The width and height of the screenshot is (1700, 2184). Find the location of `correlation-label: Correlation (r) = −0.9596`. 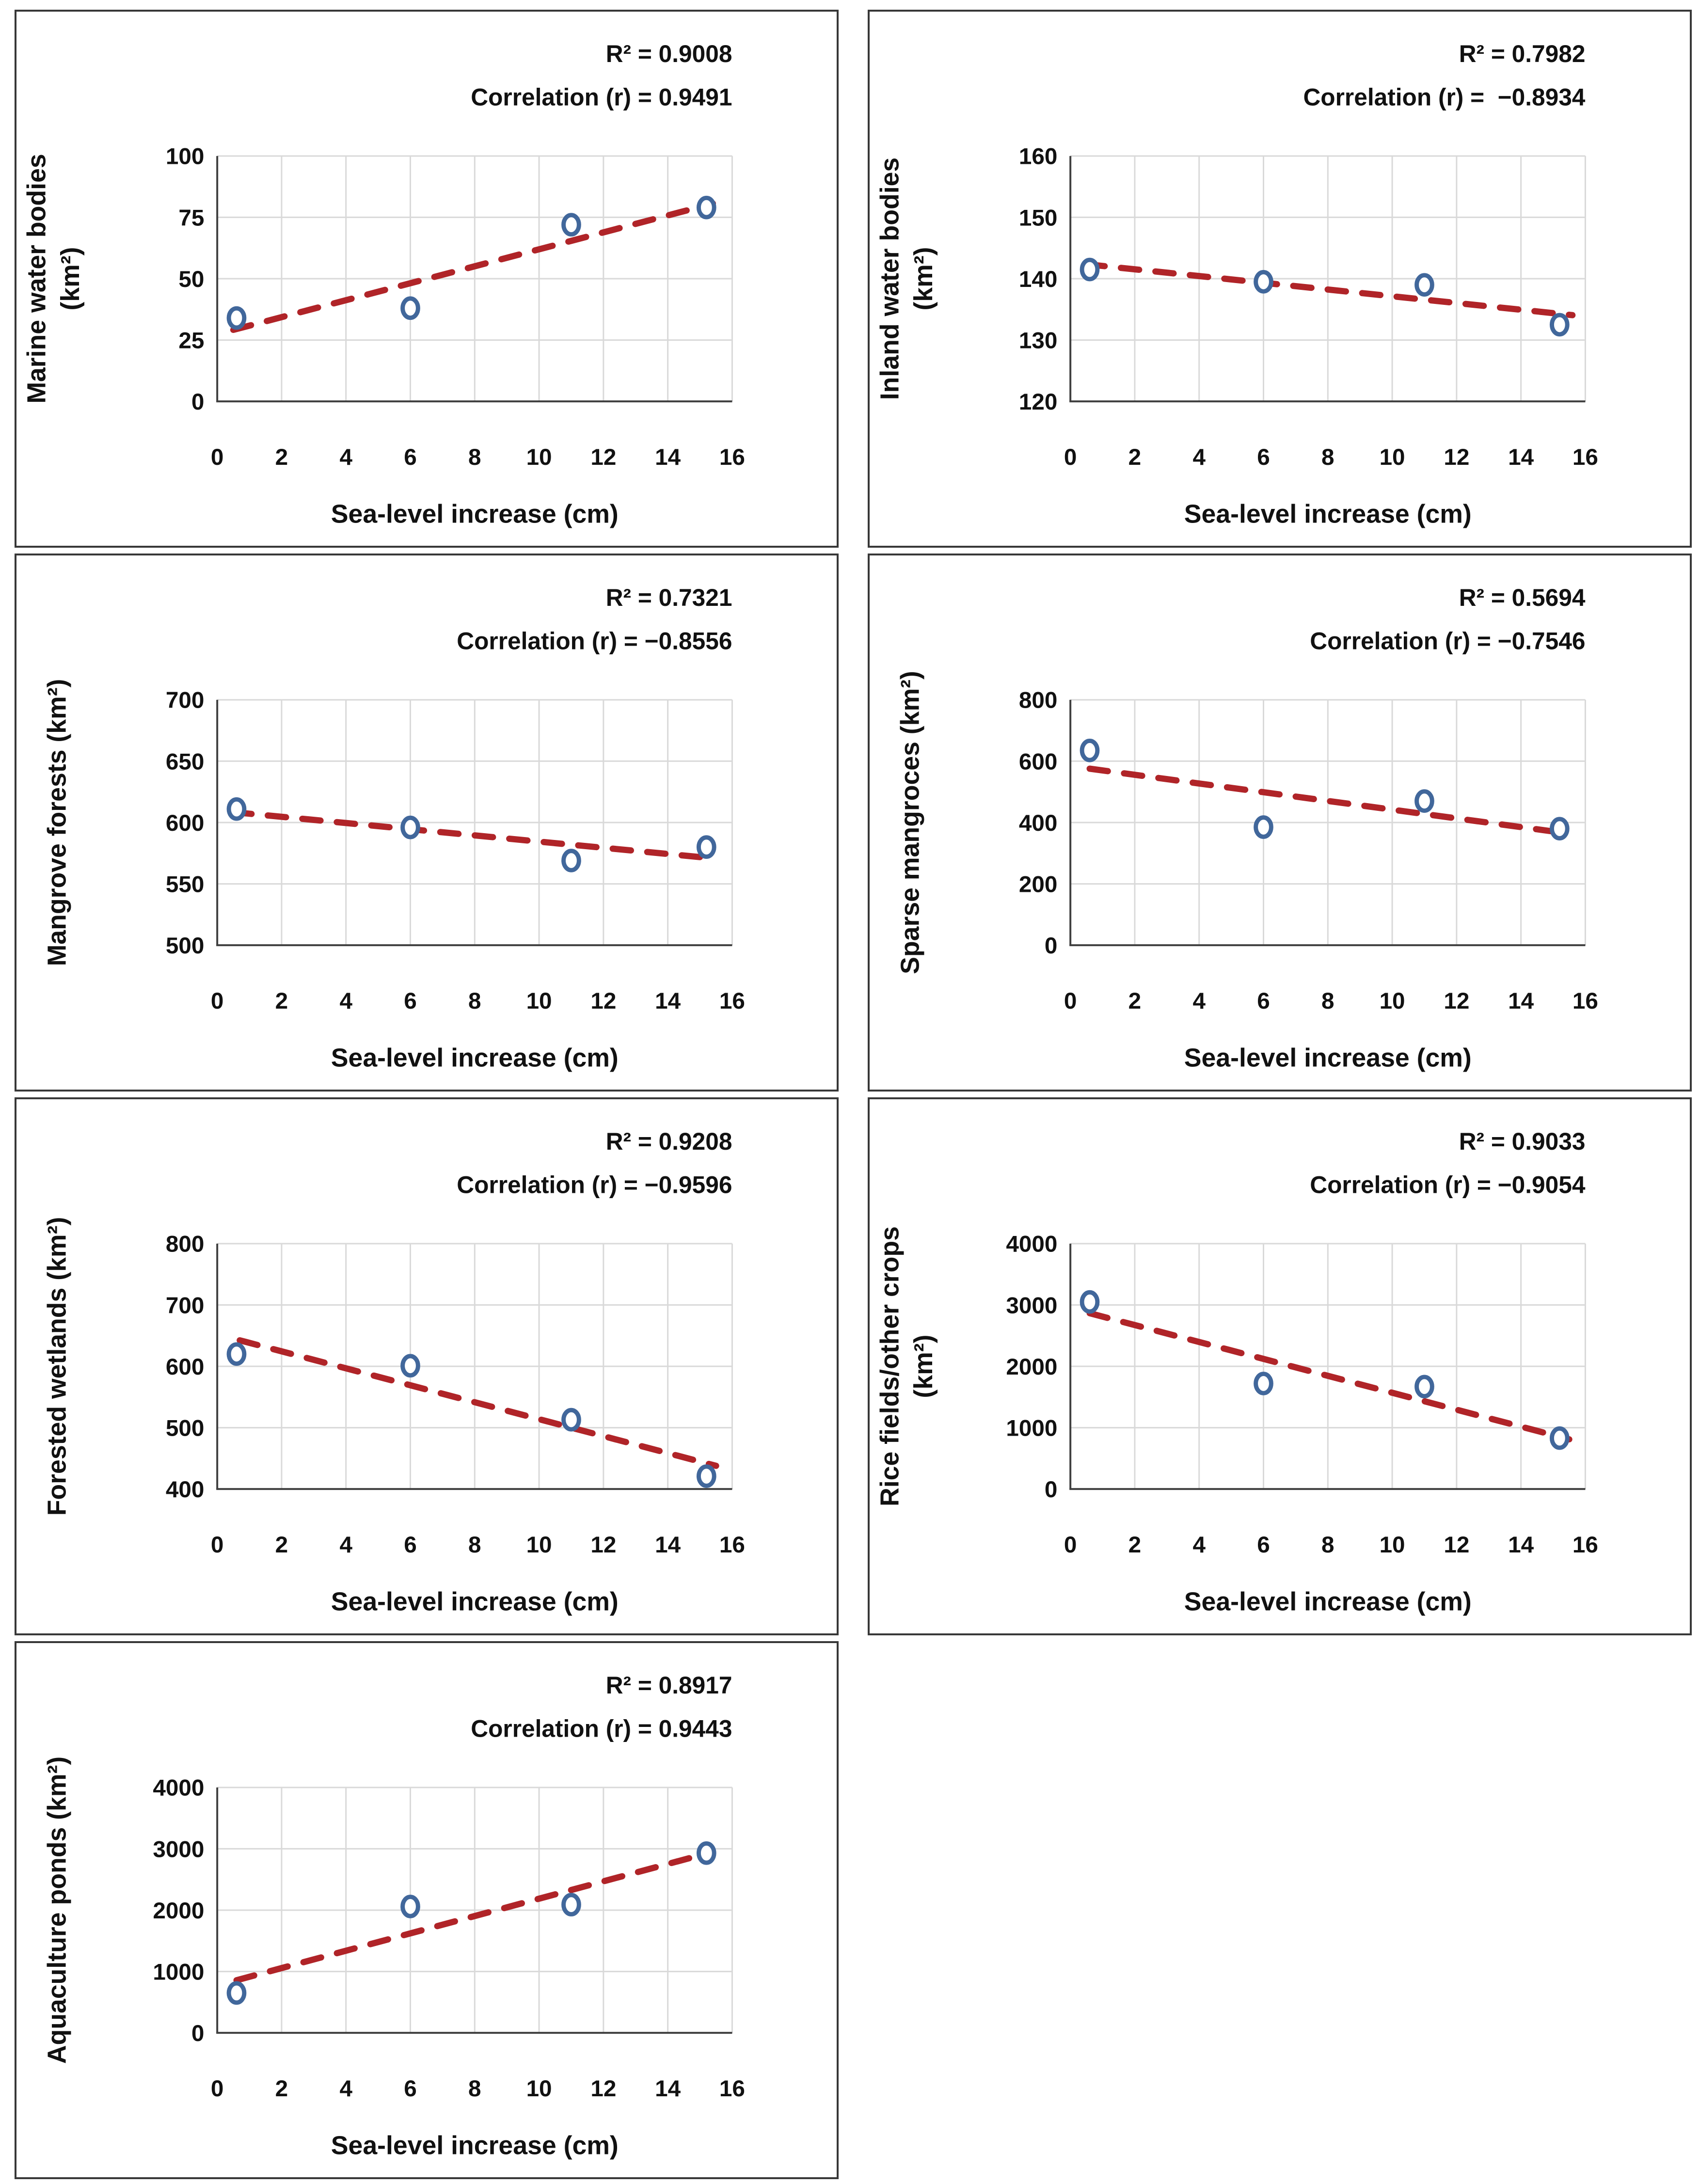

correlation-label: Correlation (r) = −0.9596 is located at coordinates (594, 1185).